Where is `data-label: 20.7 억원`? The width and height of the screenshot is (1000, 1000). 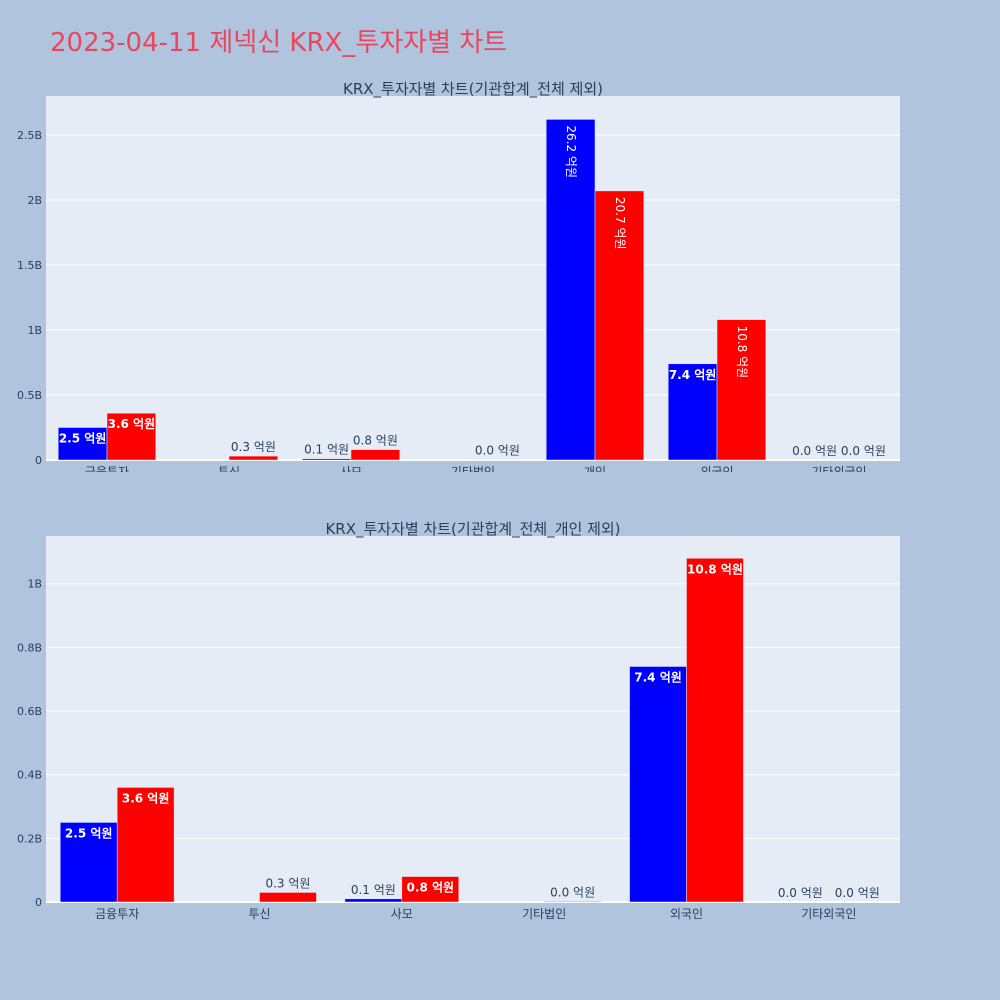 data-label: 20.7 억원 is located at coordinates (620, 223).